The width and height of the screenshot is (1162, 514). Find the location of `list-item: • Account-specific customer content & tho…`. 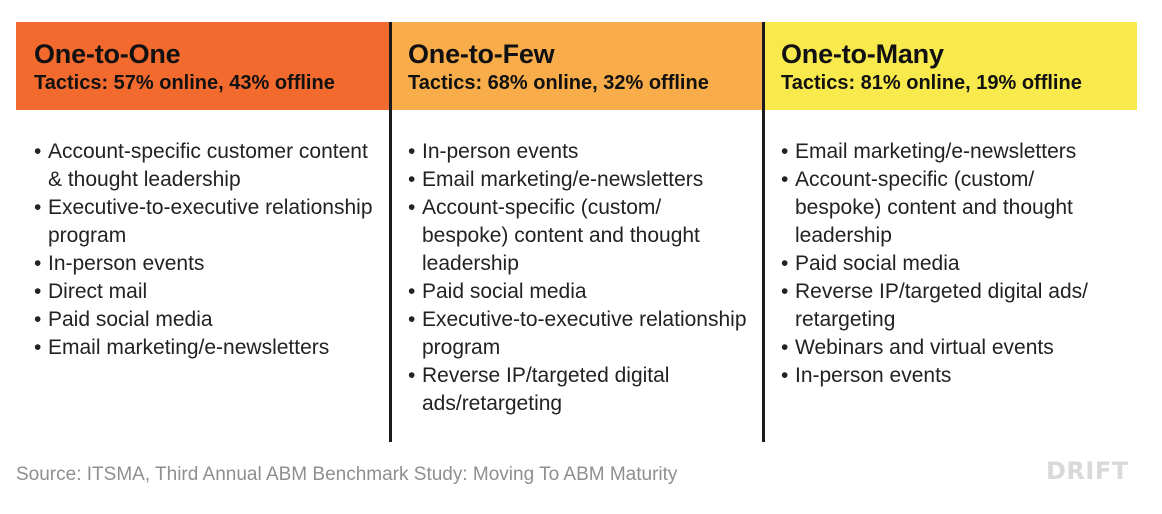

list-item: • Account-specific customer content & tho… is located at coordinates (206, 166).